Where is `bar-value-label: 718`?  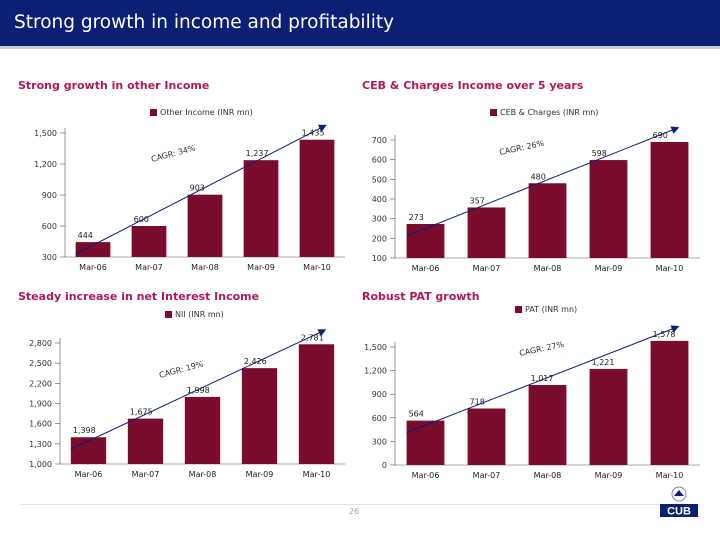 bar-value-label: 718 is located at coordinates (477, 402).